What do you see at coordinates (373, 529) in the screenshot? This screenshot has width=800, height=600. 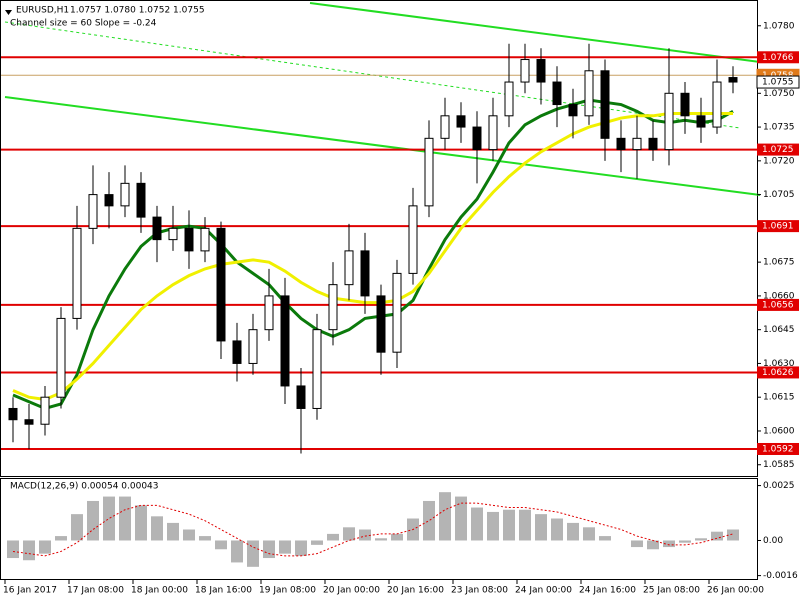 I see `macd-signal` at bounding box center [373, 529].